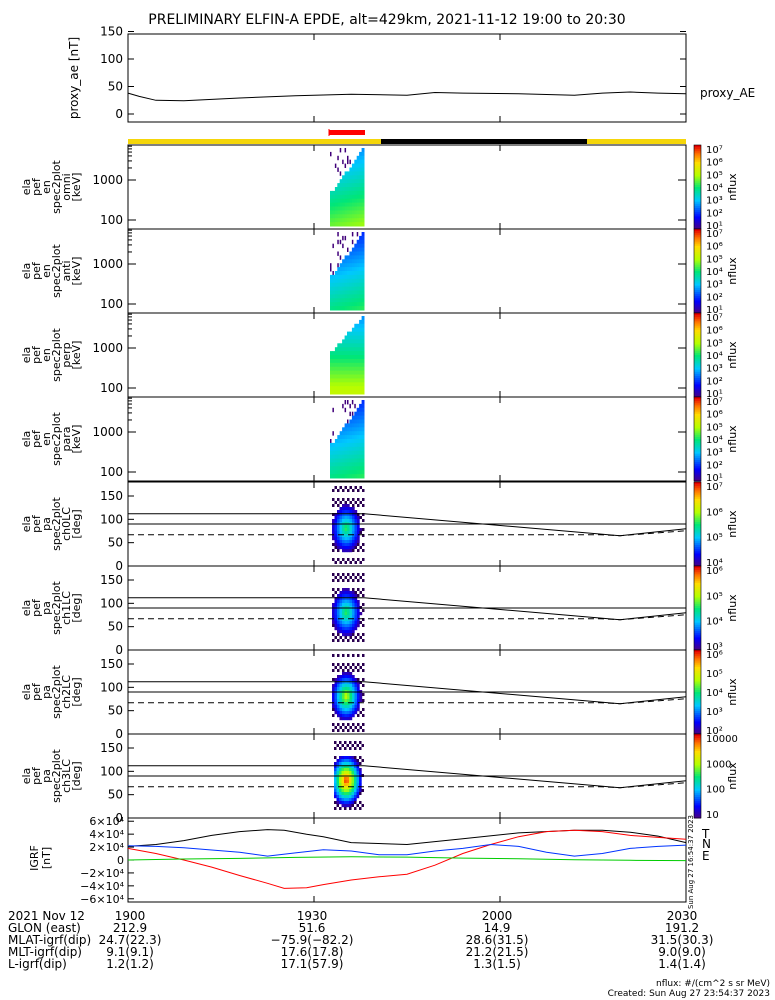 This screenshot has width=775, height=1000. I want to click on colorbar-tick-label: 10⁵, so click(714, 175).